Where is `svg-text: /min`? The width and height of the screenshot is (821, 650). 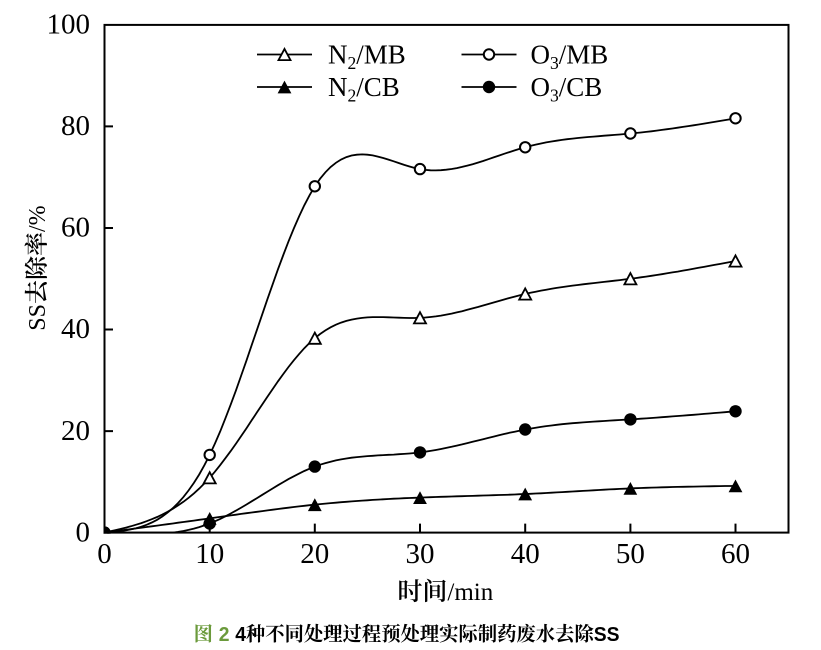
svg-text: /min is located at coordinates (470, 592).